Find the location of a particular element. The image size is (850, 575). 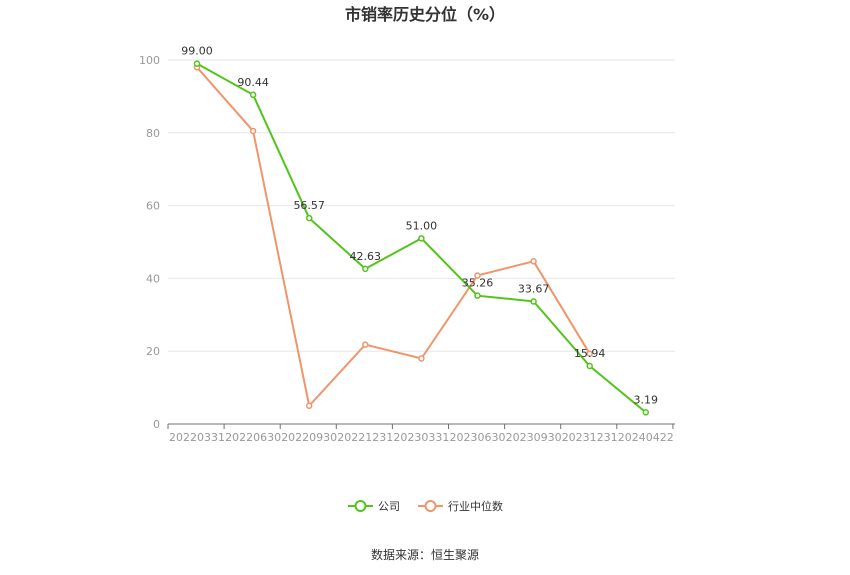

y-tick-label: 60 is located at coordinates (153, 206).